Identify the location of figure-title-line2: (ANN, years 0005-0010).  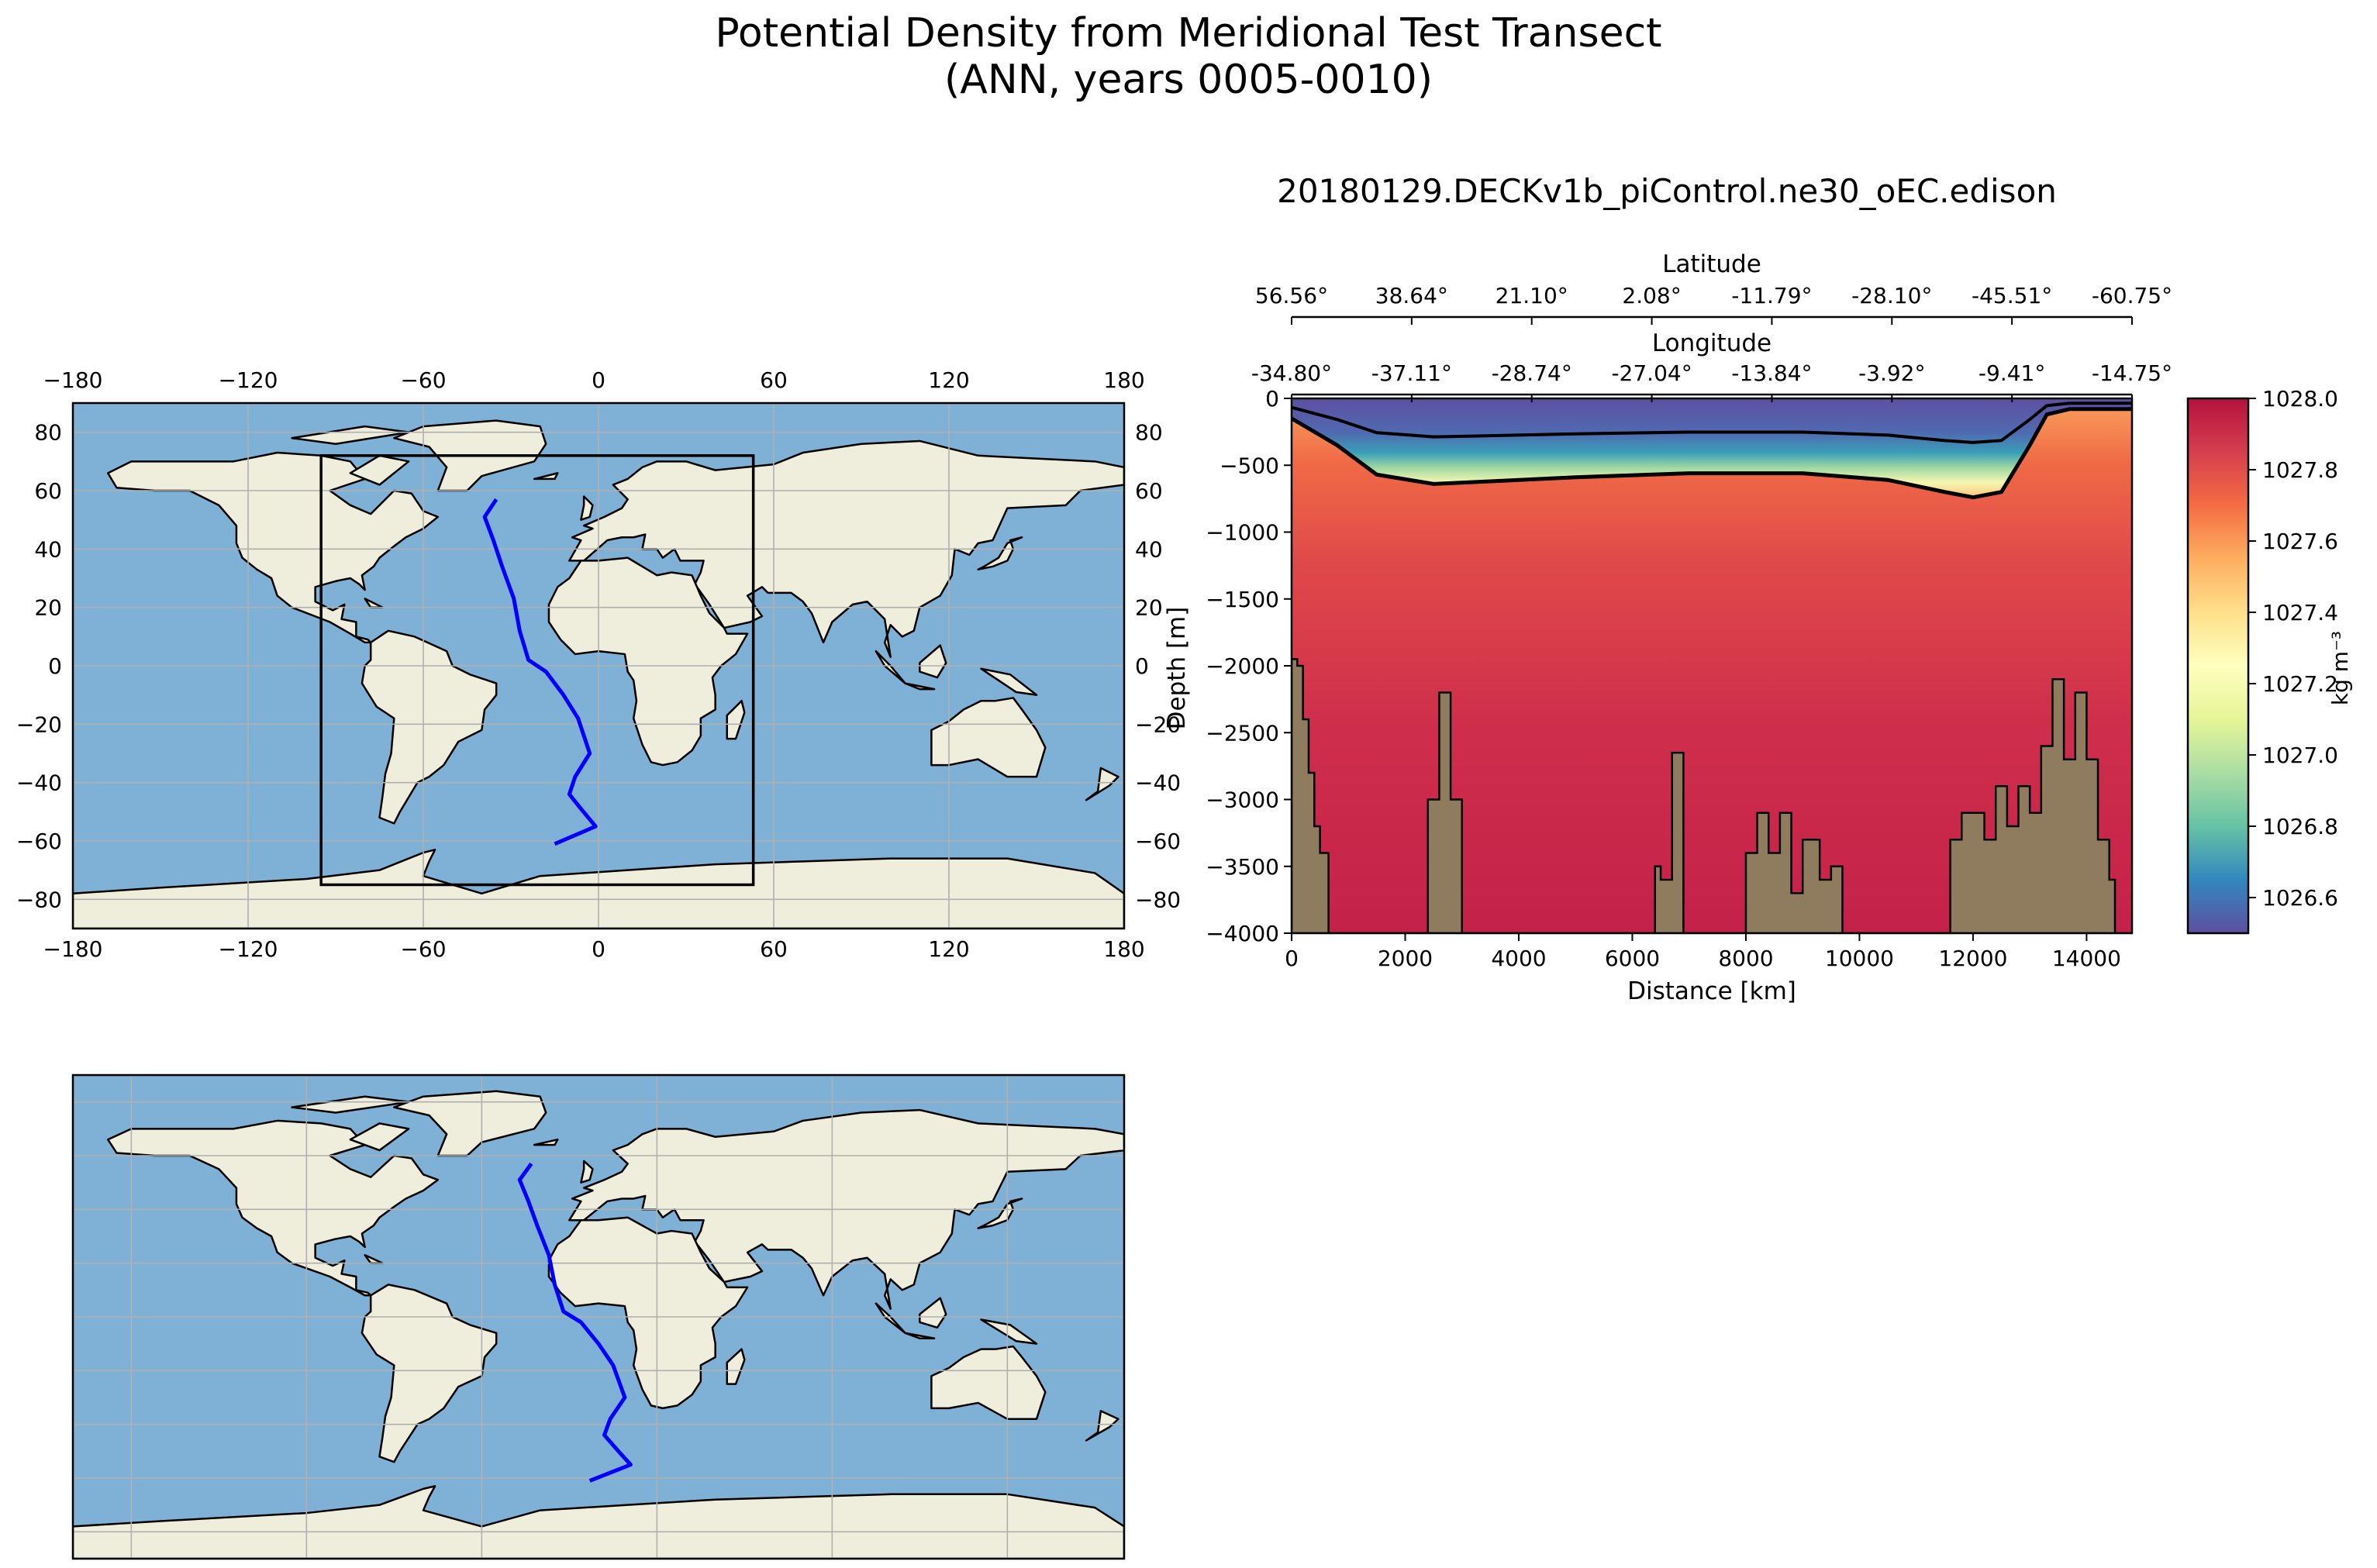
(1188, 80).